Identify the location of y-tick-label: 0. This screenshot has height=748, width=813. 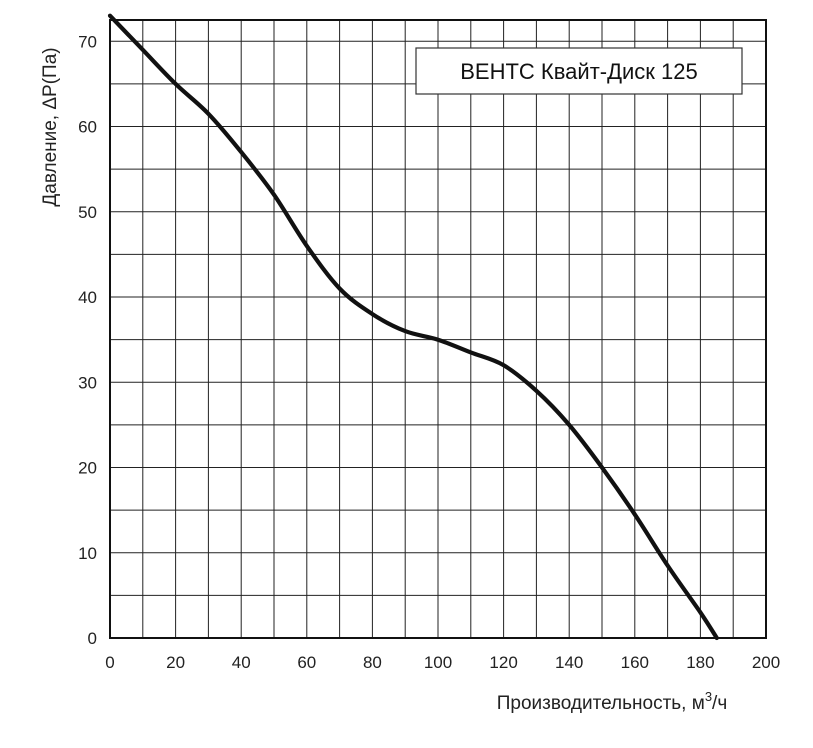
(92, 638).